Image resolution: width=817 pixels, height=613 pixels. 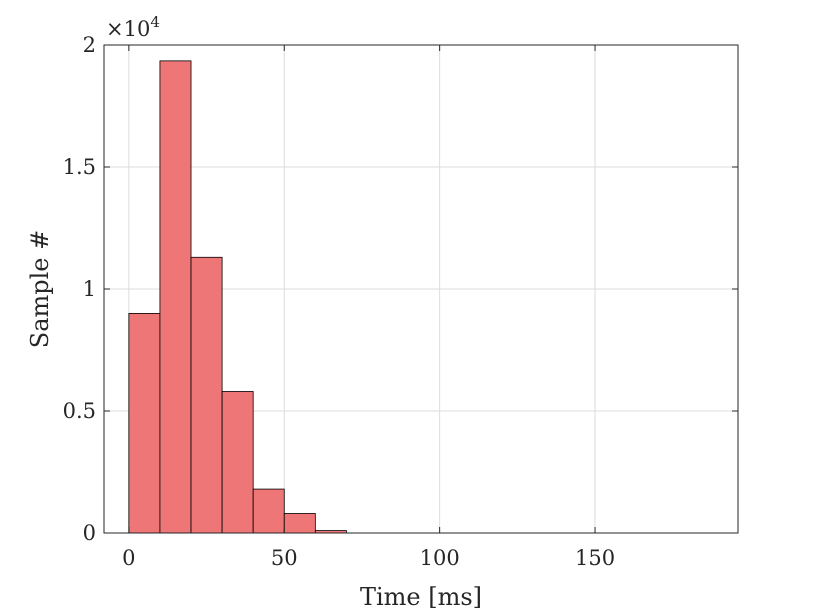 I want to click on y-tick-label-0: 0, so click(x=89, y=533).